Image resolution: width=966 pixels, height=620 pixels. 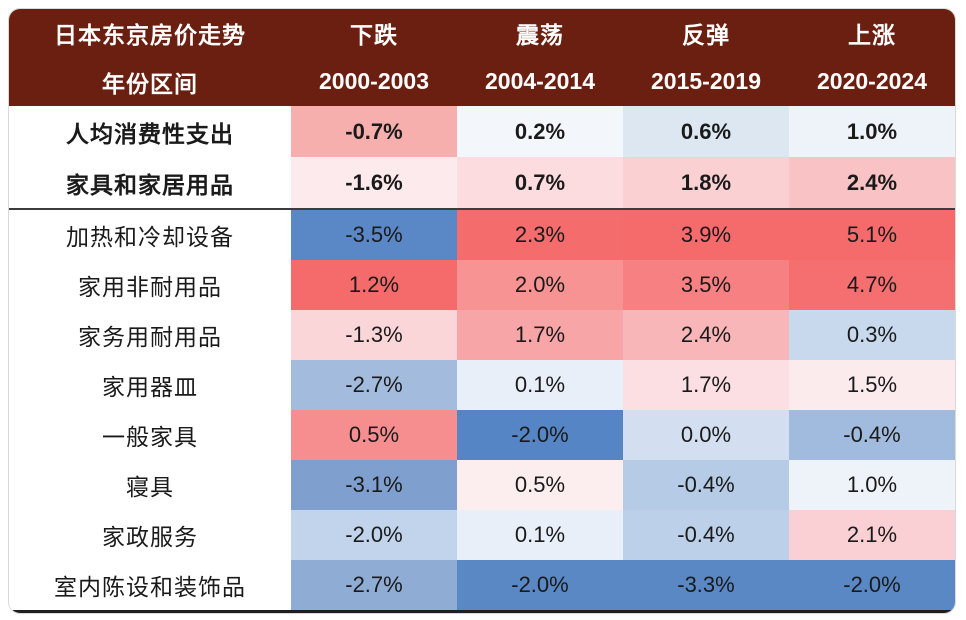 What do you see at coordinates (540, 131) in the screenshot?
I see `value-cell: 0.2%` at bounding box center [540, 131].